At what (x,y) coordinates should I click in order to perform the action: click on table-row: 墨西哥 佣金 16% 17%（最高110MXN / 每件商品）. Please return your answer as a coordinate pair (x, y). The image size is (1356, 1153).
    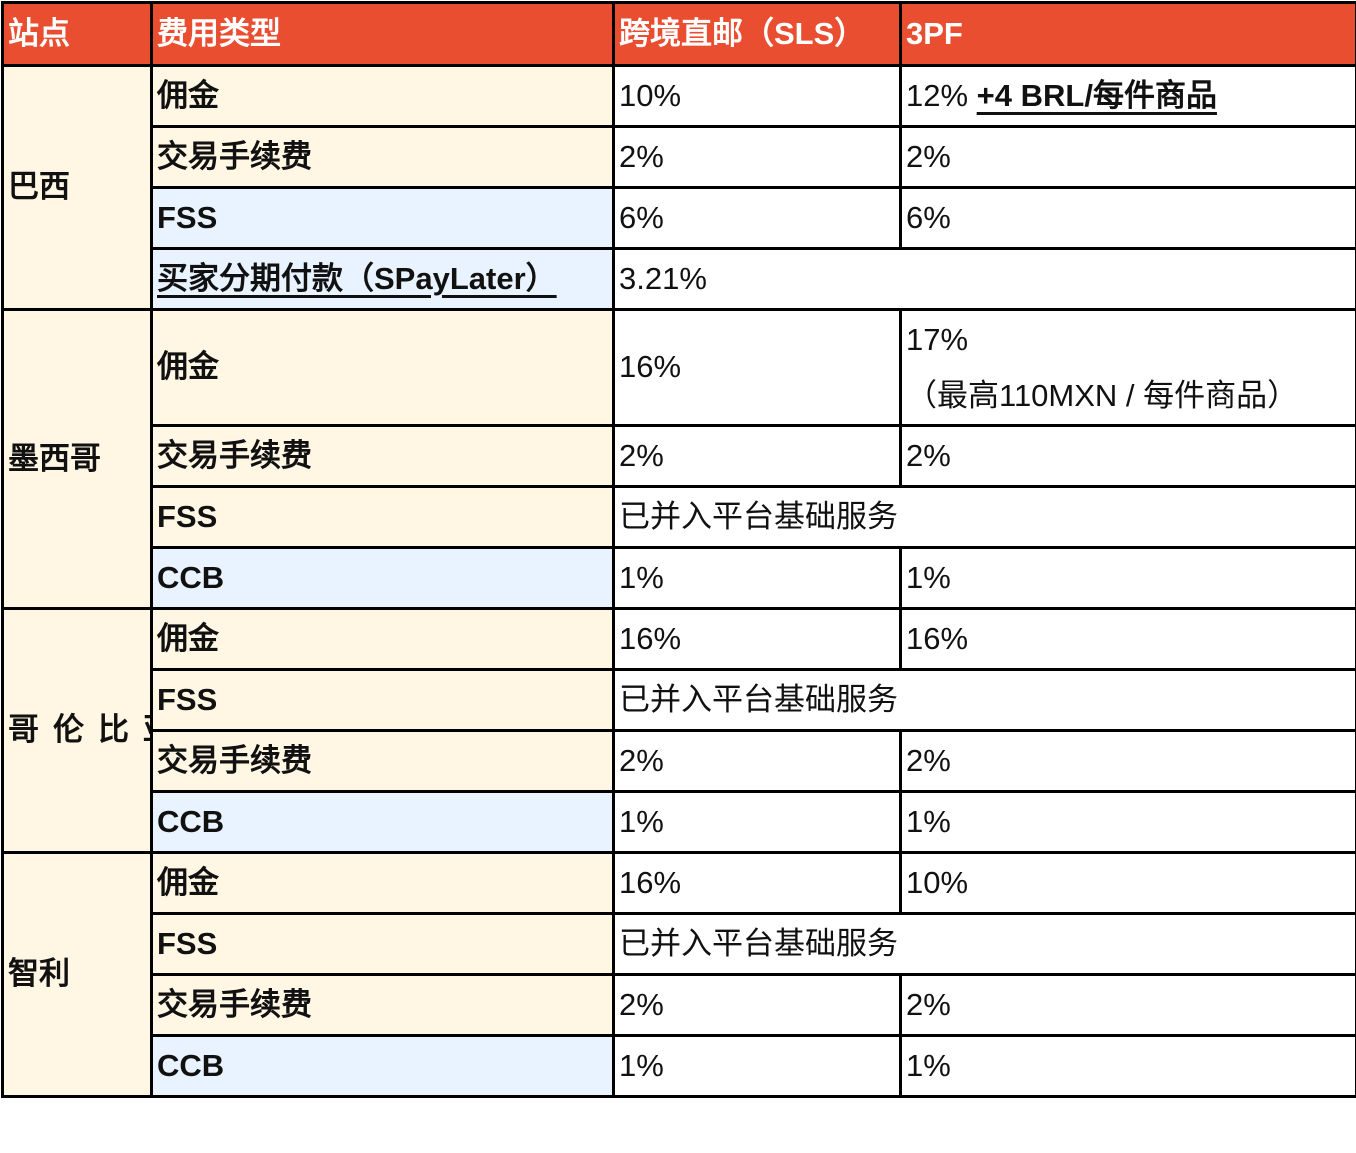
    Looking at the image, I should click on (679, 368).